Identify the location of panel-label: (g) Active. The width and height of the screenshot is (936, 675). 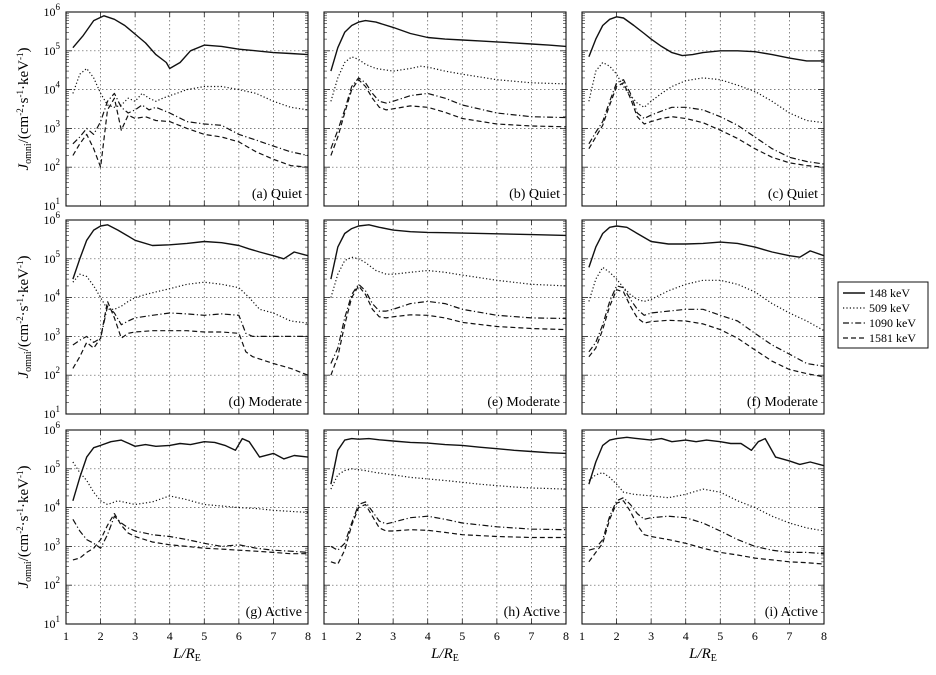
(274, 612).